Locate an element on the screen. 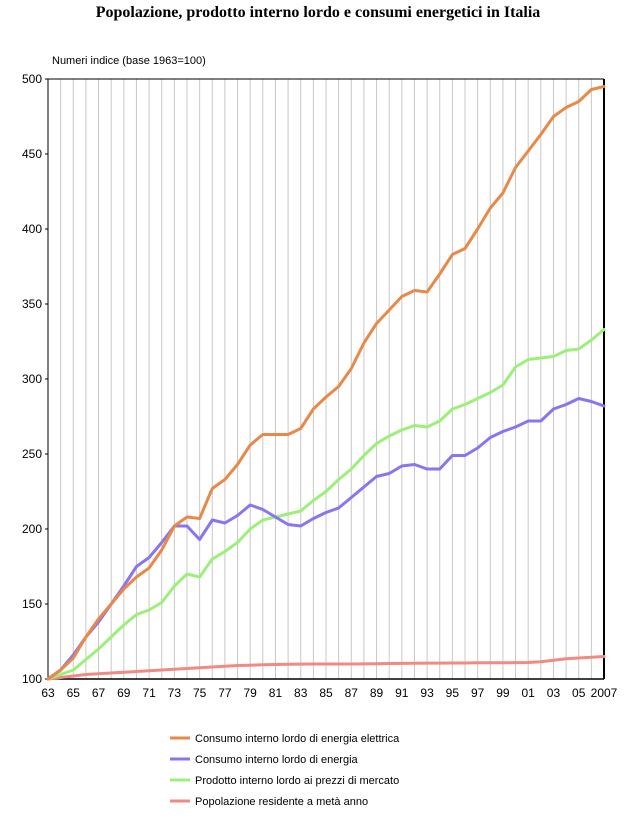 This screenshot has height=826, width=636. y-tick-label: 100 is located at coordinates (32, 679).